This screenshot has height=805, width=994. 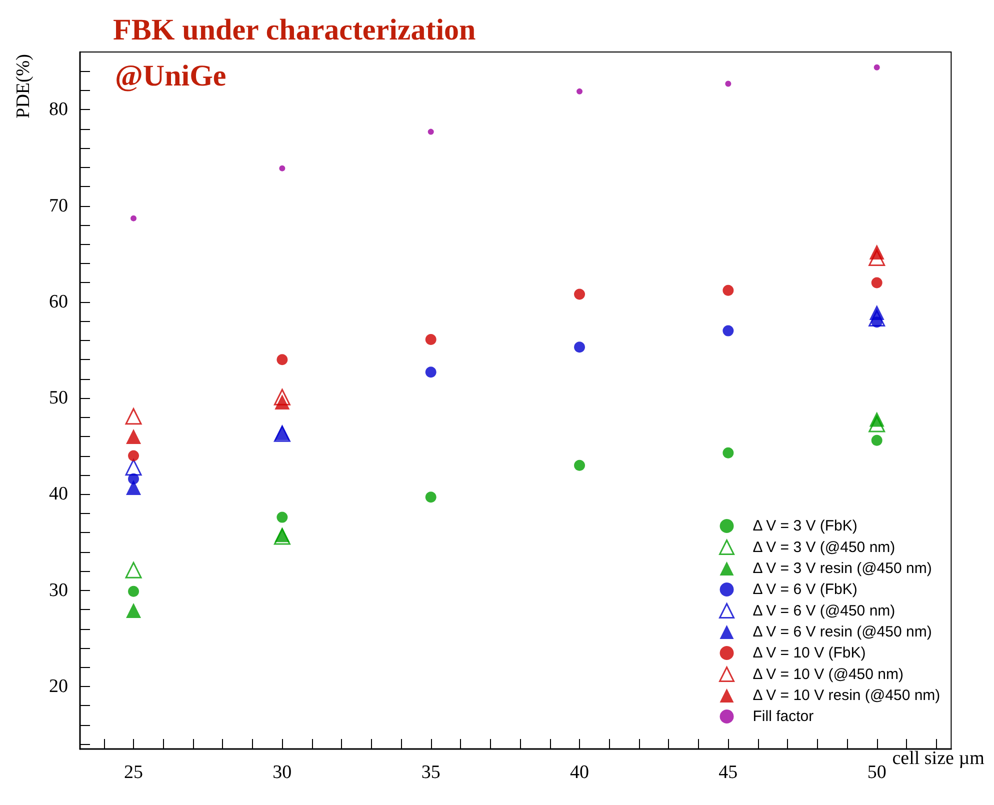 I want to click on y-tick-label: 70, so click(x=58, y=205).